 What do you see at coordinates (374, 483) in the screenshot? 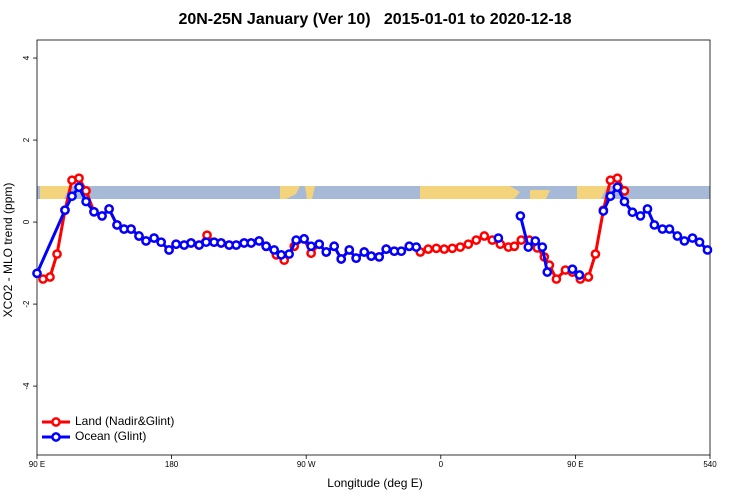
I see `x-axis-label: Longitude (deg E)` at bounding box center [374, 483].